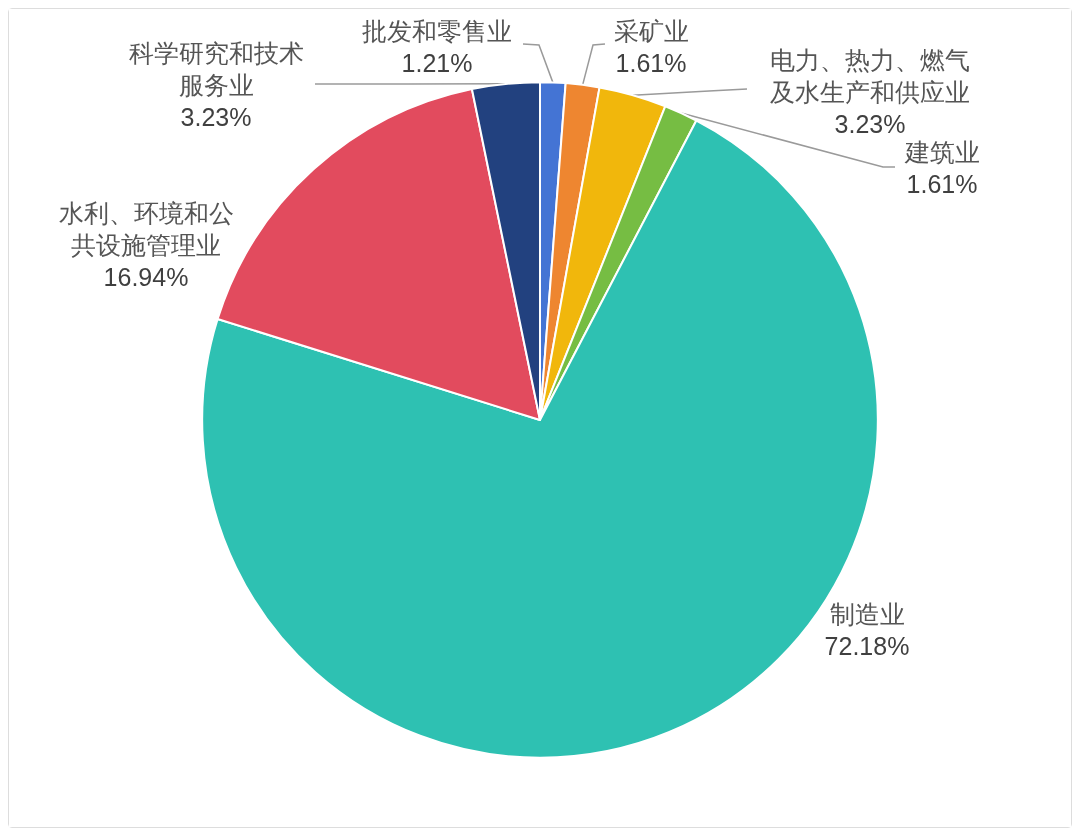 The height and width of the screenshot is (836, 1080). What do you see at coordinates (146, 277) in the screenshot?
I see `data-label: 16.94%` at bounding box center [146, 277].